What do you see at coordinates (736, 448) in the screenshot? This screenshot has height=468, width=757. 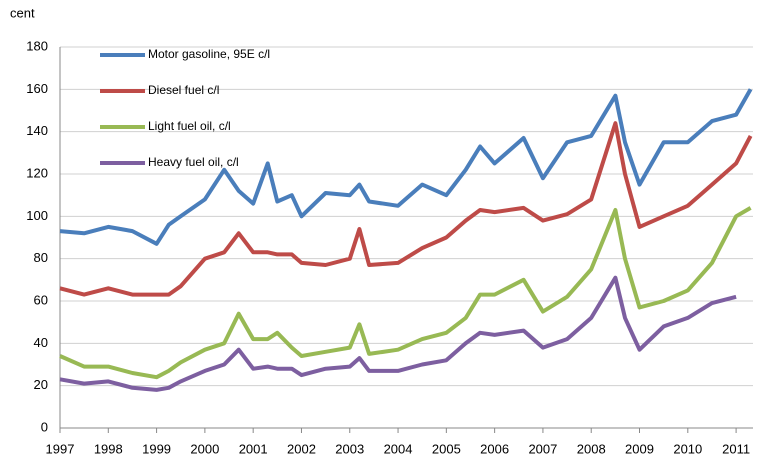 I see `x-tick-label: 2011` at bounding box center [736, 448].